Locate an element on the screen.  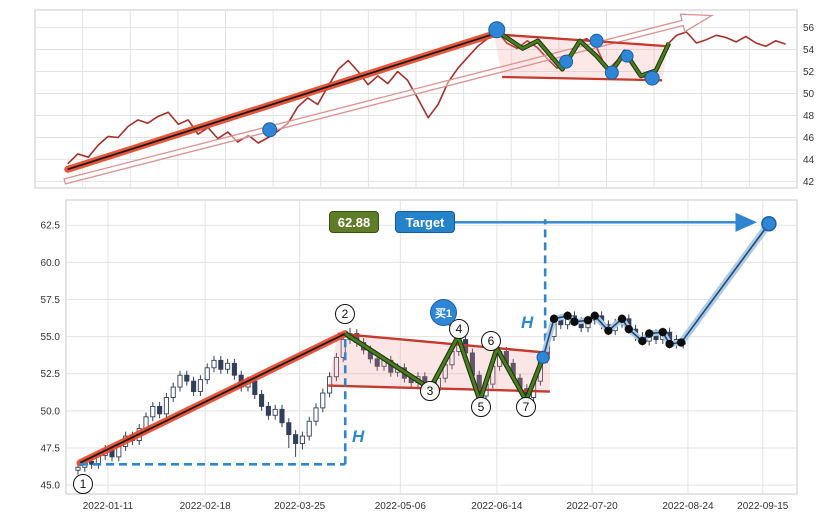
bottom-y-tick-label: 62.5 is located at coordinates (51, 226).